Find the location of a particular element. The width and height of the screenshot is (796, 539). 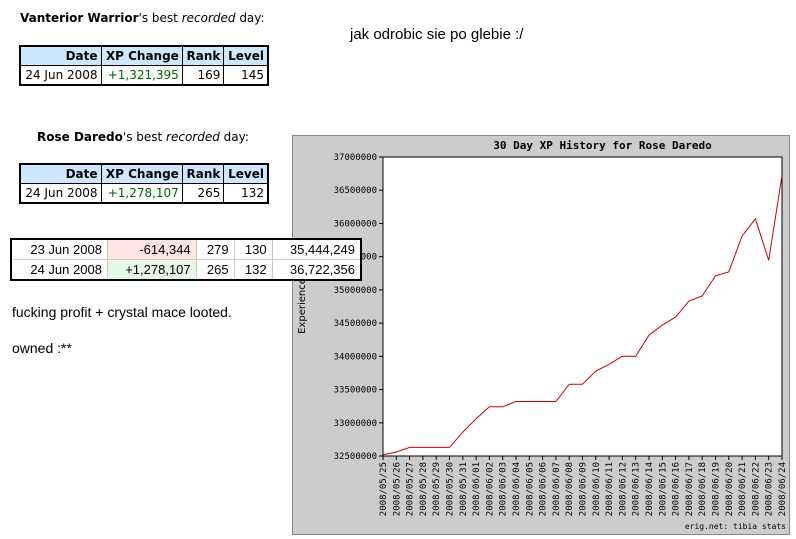

cell: 36,722,356 is located at coordinates (316, 270).